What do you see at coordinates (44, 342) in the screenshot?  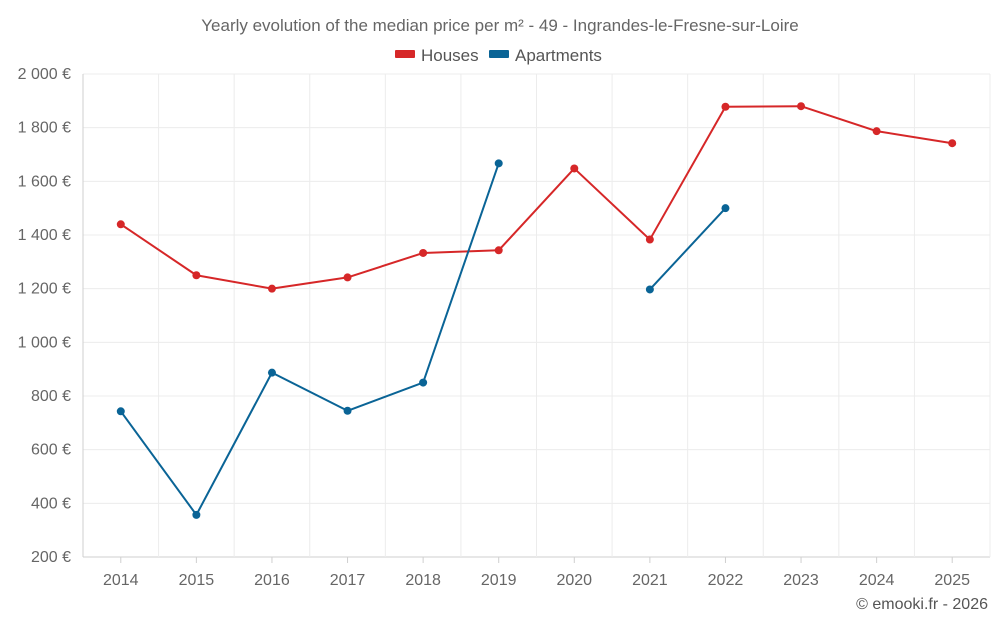 I see `y-tick-label: 1 000 €` at bounding box center [44, 342].